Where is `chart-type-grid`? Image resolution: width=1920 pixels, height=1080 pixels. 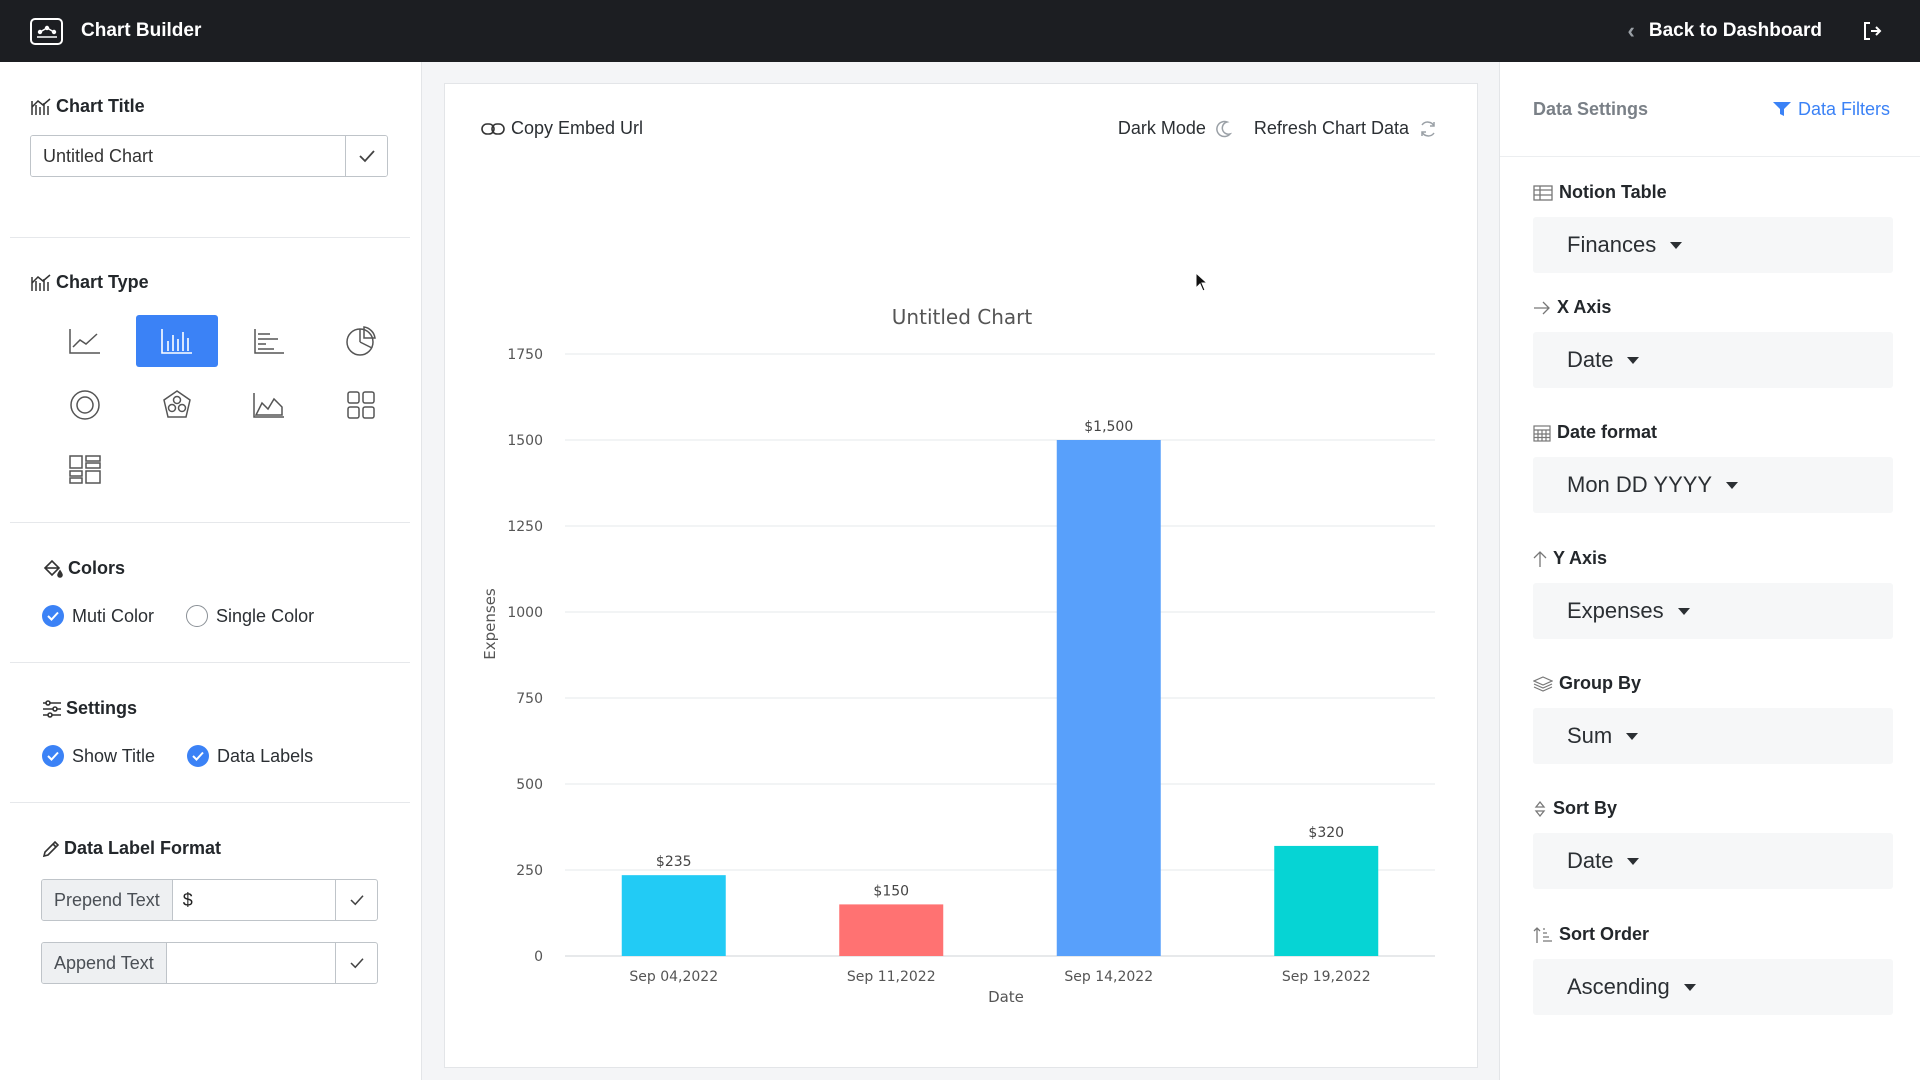 chart-type-grid is located at coordinates (212, 405).